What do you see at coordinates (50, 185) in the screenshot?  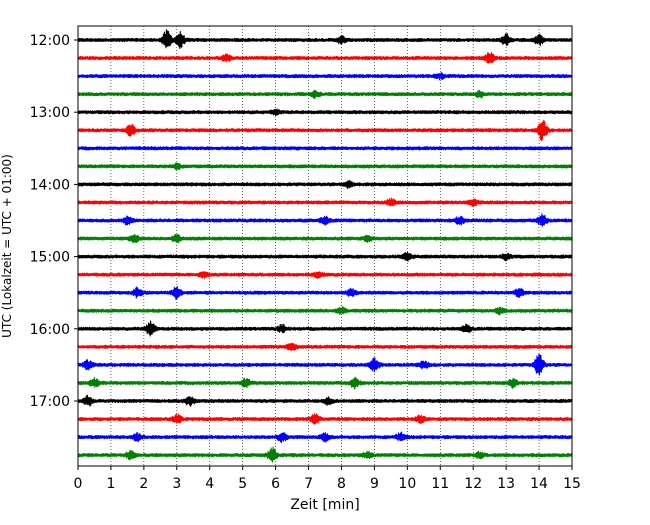 I see `y-tick-label: 14:00` at bounding box center [50, 185].